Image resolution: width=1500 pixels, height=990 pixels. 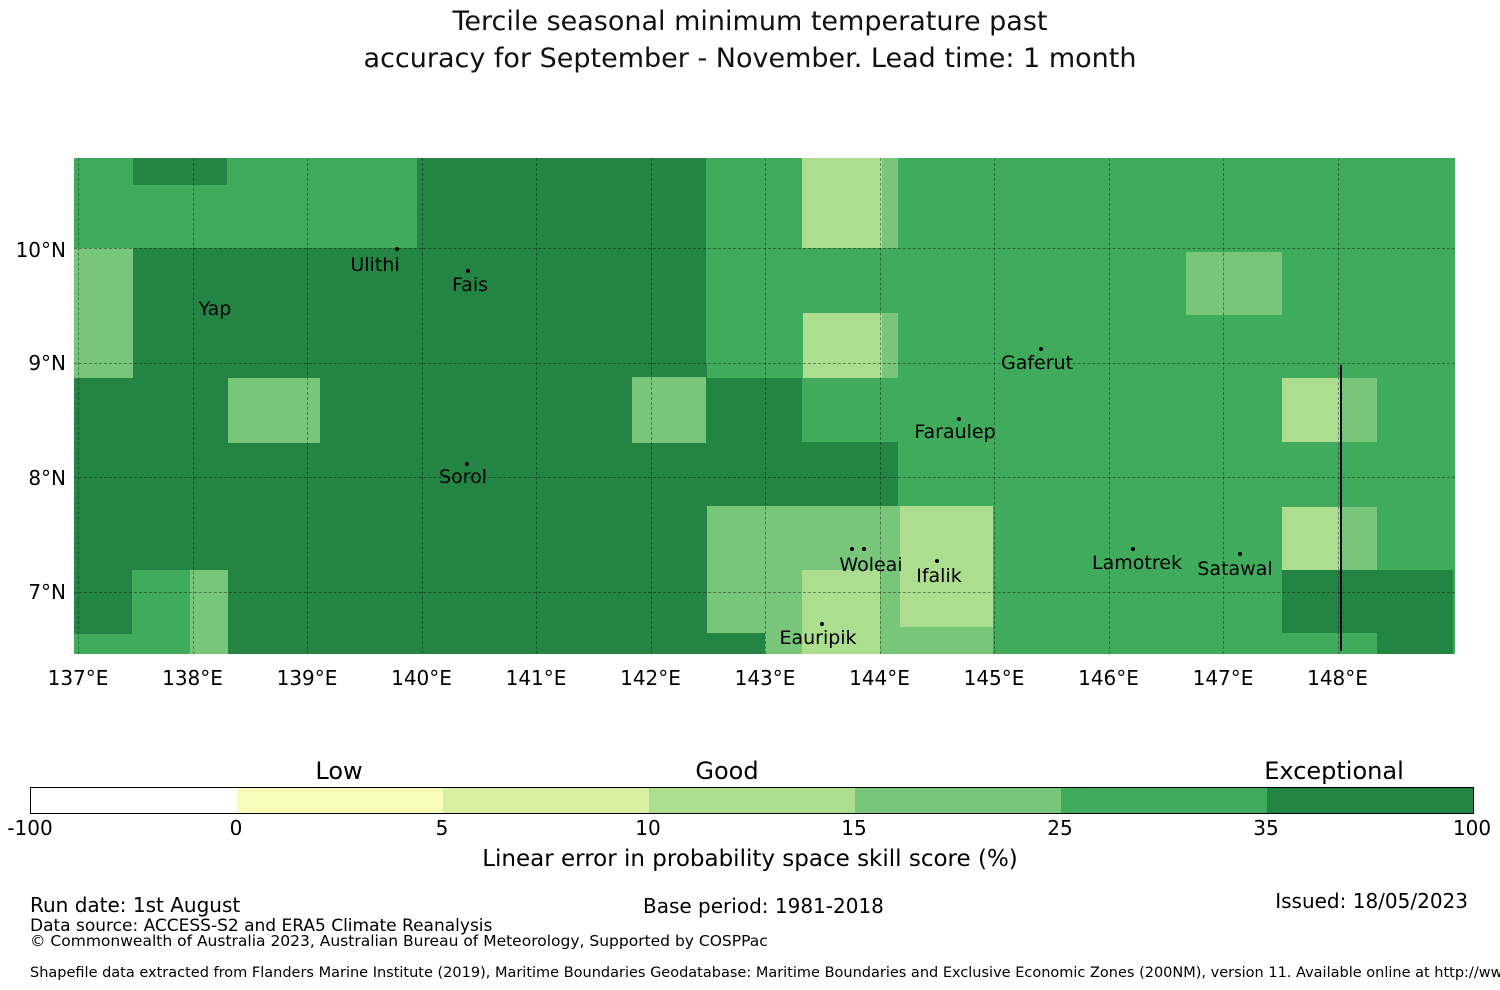 What do you see at coordinates (1337, 678) in the screenshot?
I see `x-tick-label: 148°E` at bounding box center [1337, 678].